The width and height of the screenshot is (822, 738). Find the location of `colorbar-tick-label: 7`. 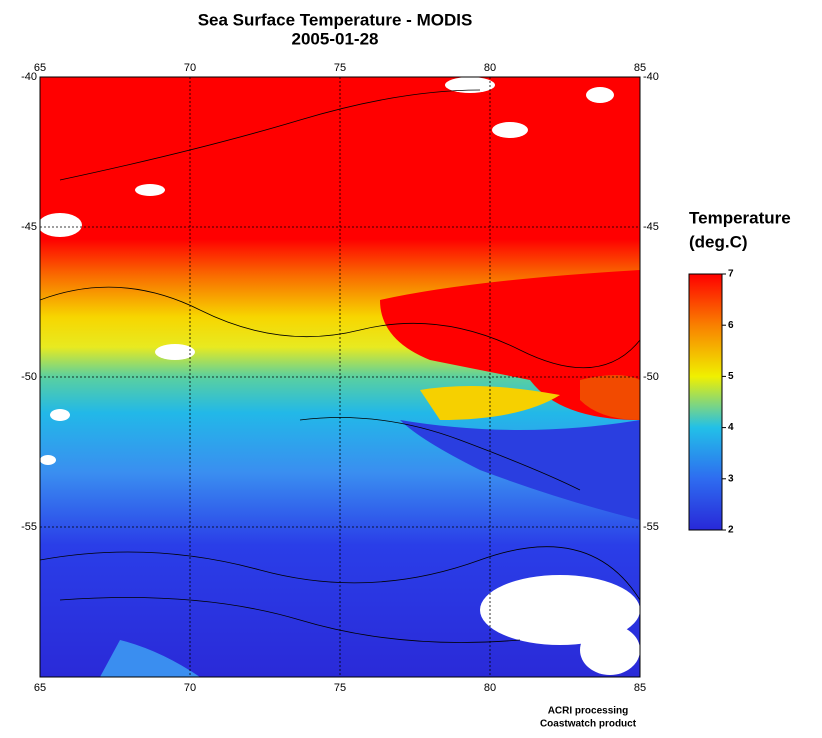

colorbar-tick-label: 7 is located at coordinates (731, 274).